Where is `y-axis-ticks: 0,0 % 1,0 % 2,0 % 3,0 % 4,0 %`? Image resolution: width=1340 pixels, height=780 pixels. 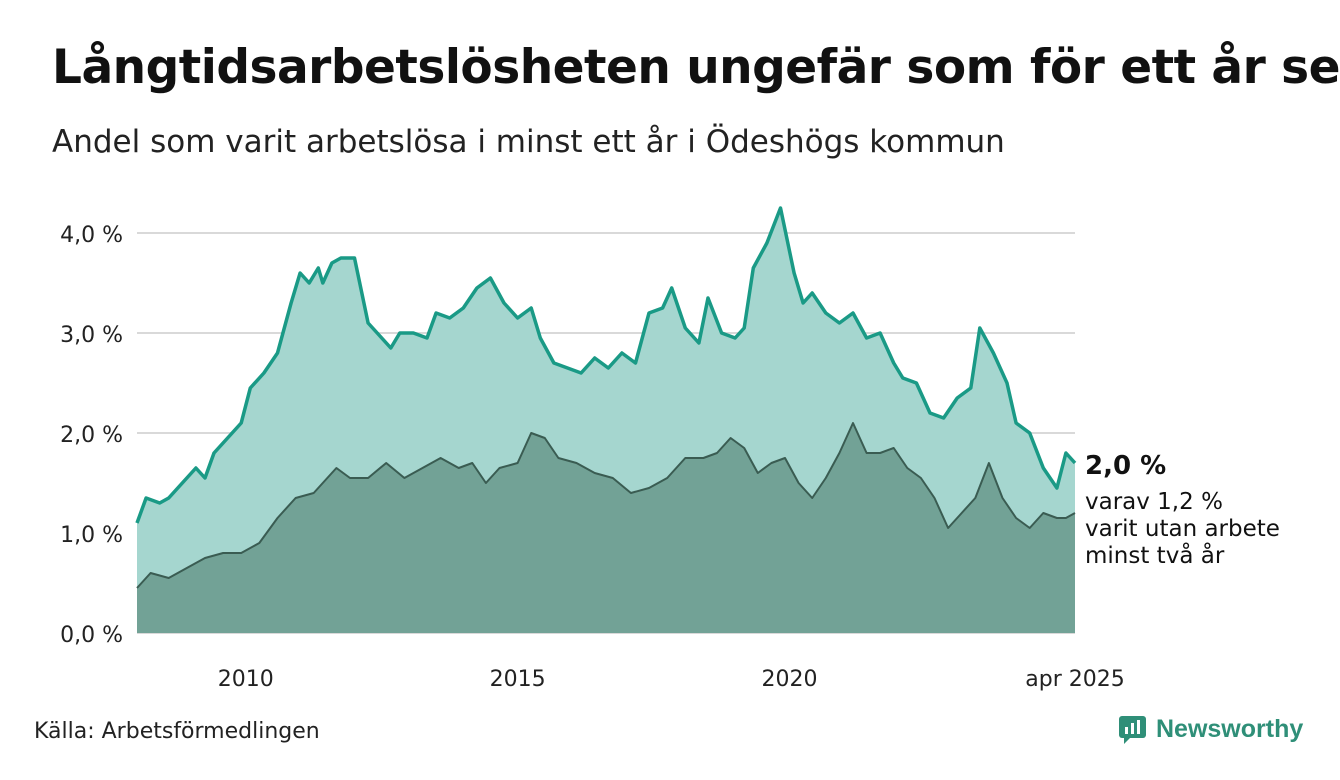
y-axis-ticks: 0,0 % 1,0 % 2,0 % 3,0 % 4,0 % is located at coordinates (91, 435).